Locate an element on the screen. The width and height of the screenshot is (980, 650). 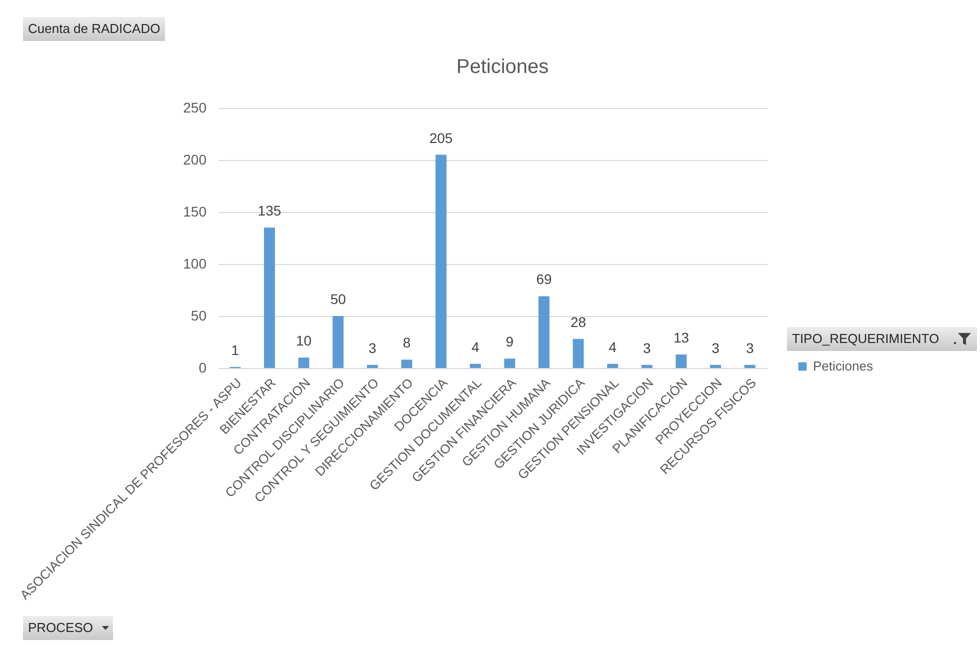
data-label: 28 is located at coordinates (578, 322).